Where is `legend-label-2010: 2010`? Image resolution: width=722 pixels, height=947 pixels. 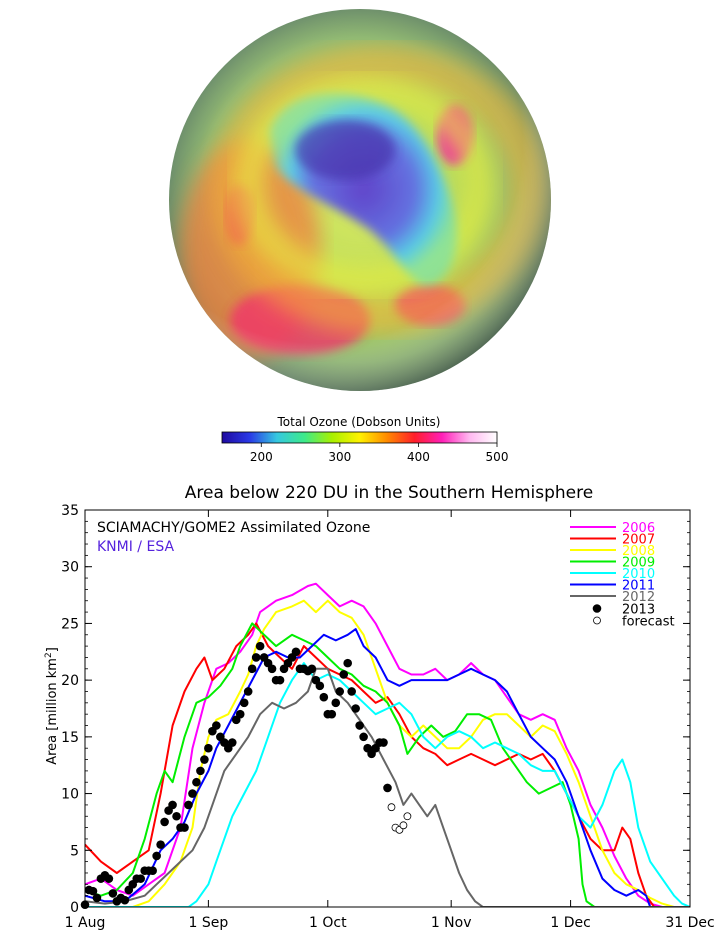
legend-label-2010: 2010 is located at coordinates (638, 574).